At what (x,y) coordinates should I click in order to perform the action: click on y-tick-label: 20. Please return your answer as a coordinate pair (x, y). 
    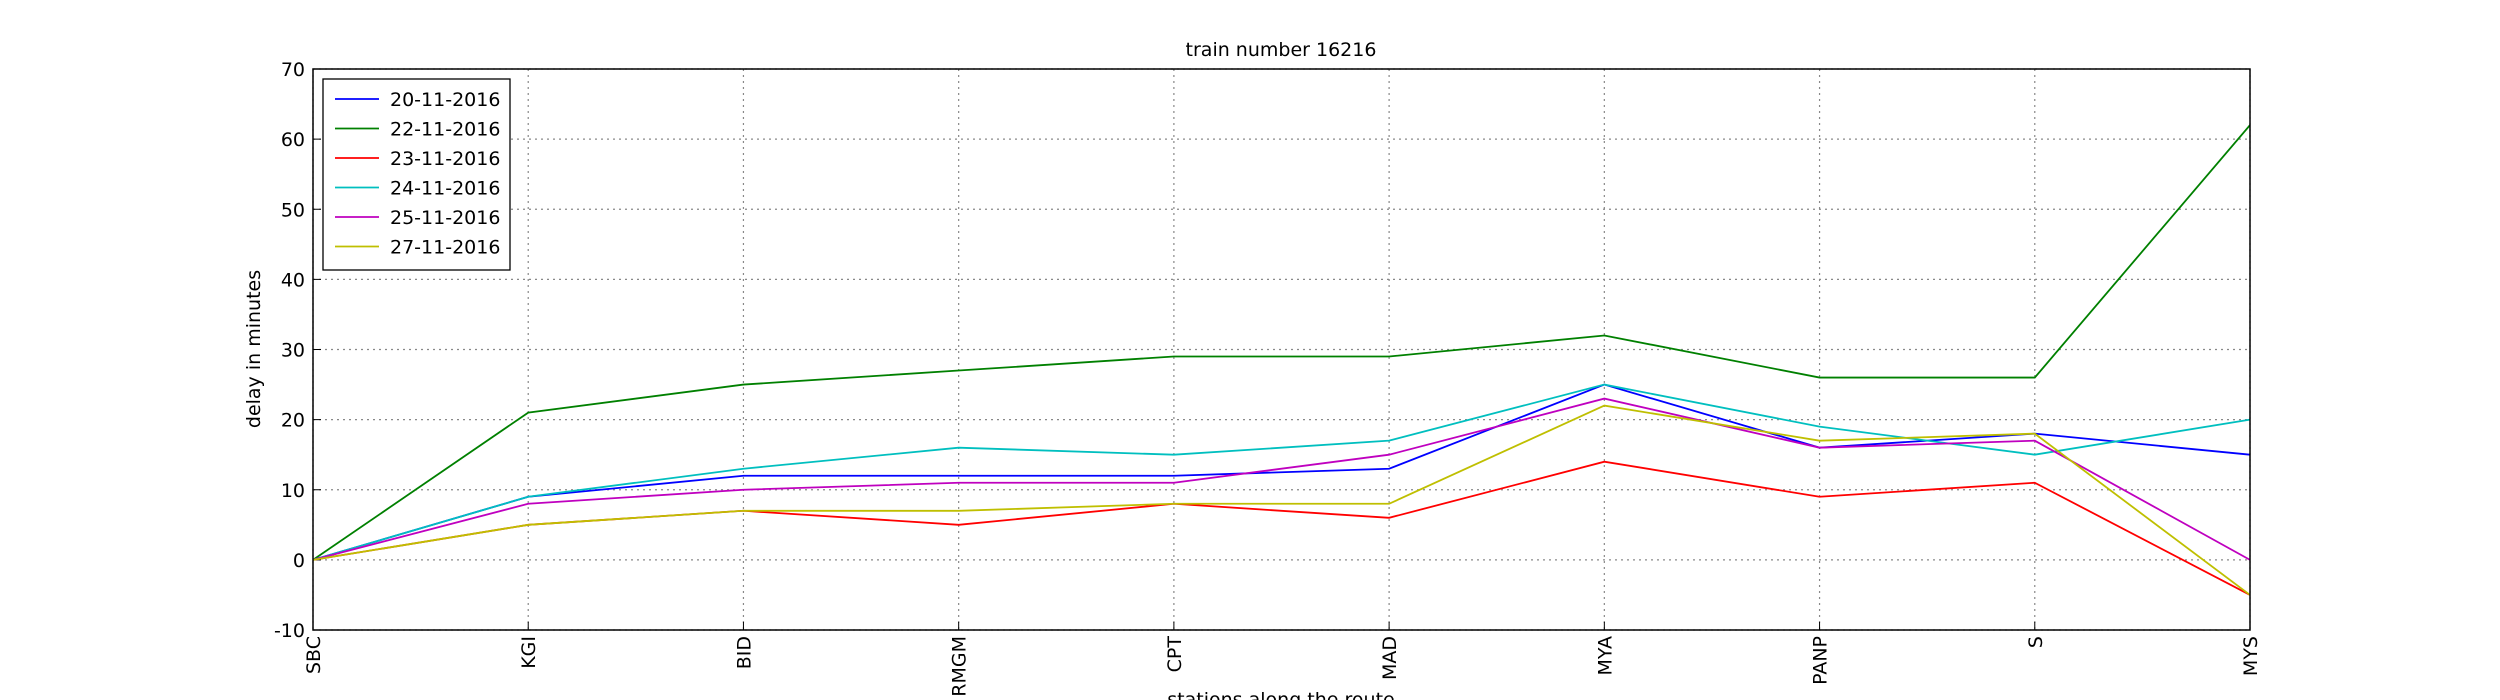
    Looking at the image, I should click on (293, 421).